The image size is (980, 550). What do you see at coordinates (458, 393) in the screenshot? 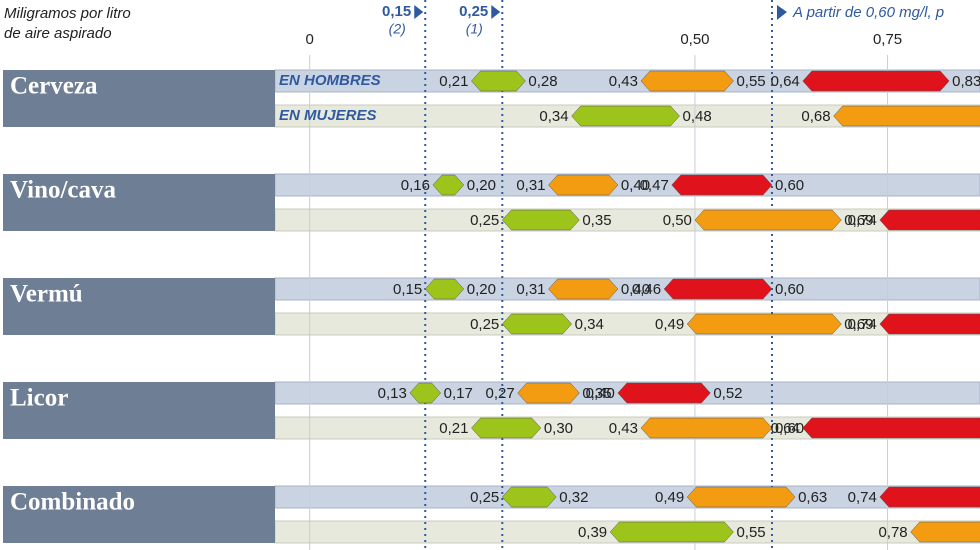
I see `range-end-label: 0,17` at bounding box center [458, 393].